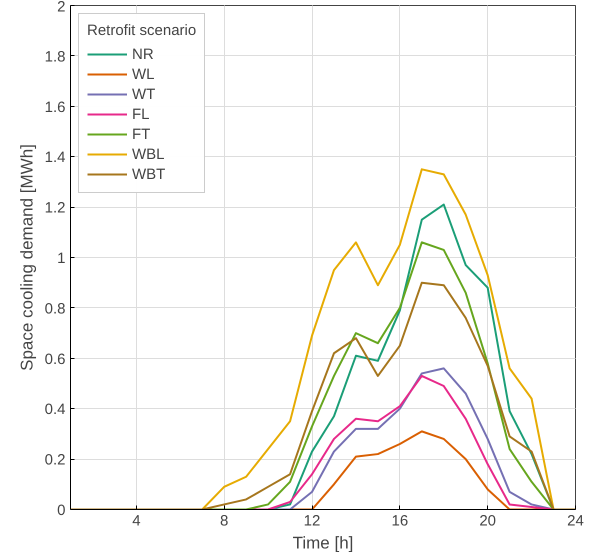 Image resolution: width=608 pixels, height=560 pixels. I want to click on legend-label: WL, so click(143, 74).